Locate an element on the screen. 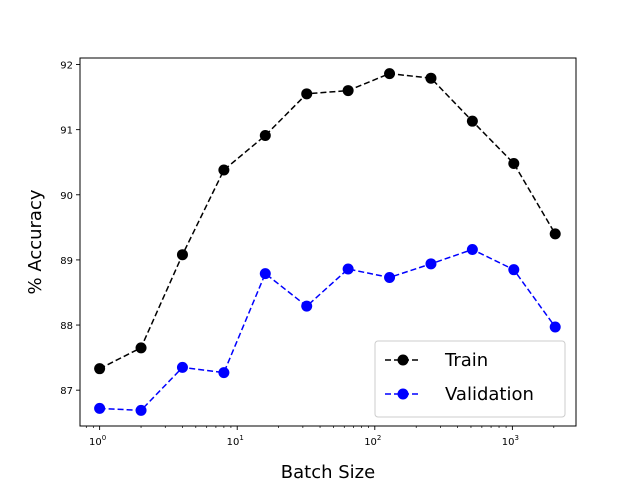 The image size is (640, 480). y-tick-label: 89 is located at coordinates (66, 261).